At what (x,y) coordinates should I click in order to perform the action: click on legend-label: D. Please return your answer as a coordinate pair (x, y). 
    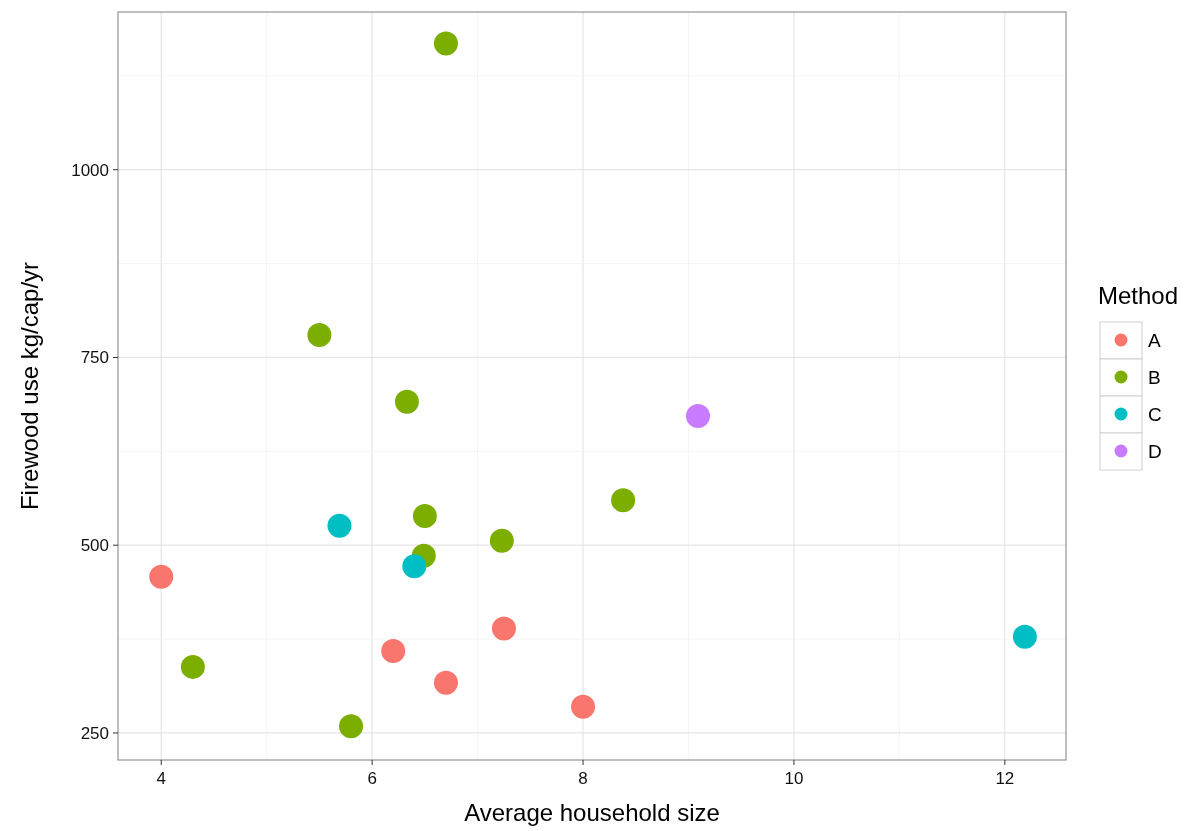
    Looking at the image, I should click on (1155, 451).